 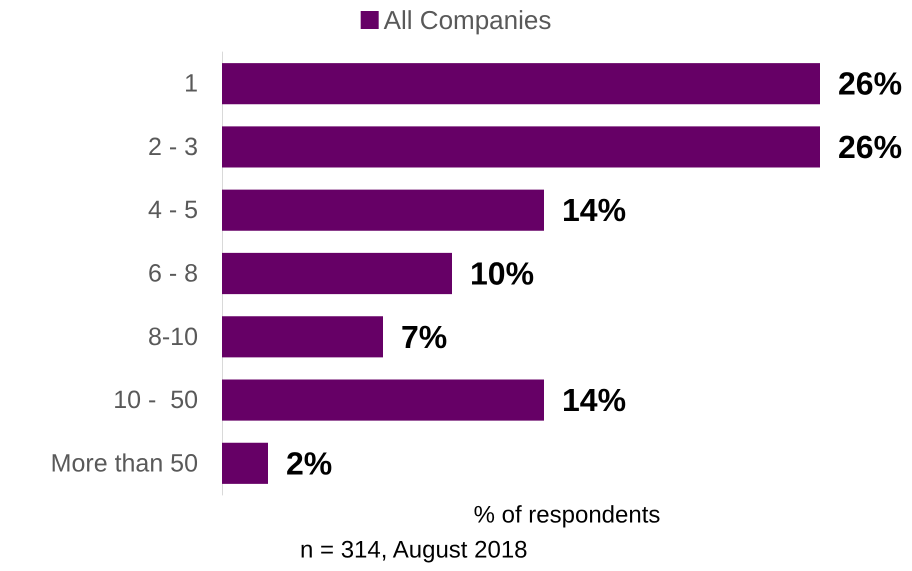 I want to click on y-tick-label: 1, so click(x=191, y=84).